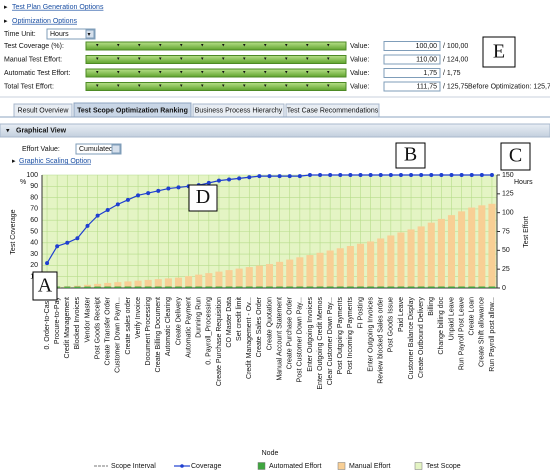  What do you see at coordinates (508, 213) in the screenshot?
I see `y2-tick-label: 100` at bounding box center [508, 213].